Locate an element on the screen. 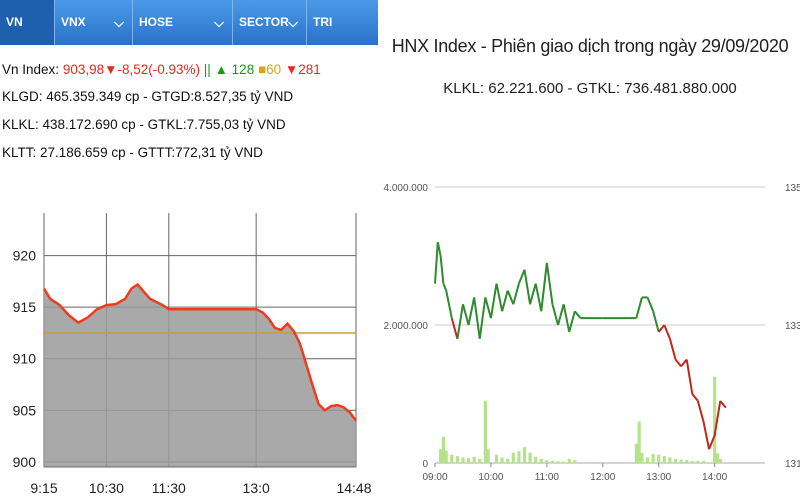  x-tick-label: 12:00 is located at coordinates (602, 477).